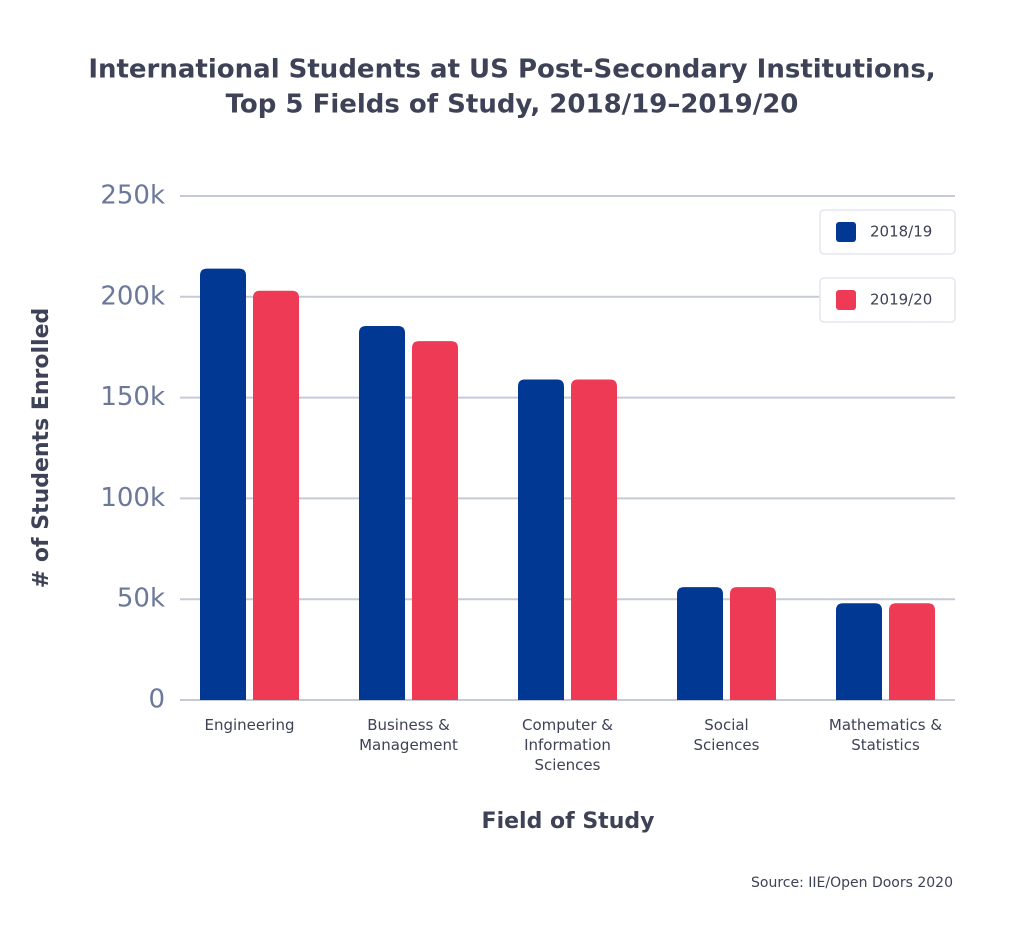 The width and height of the screenshot is (1024, 939). Describe the element at coordinates (726, 735) in the screenshot. I see `x-tick-label: Social Sciences` at that location.